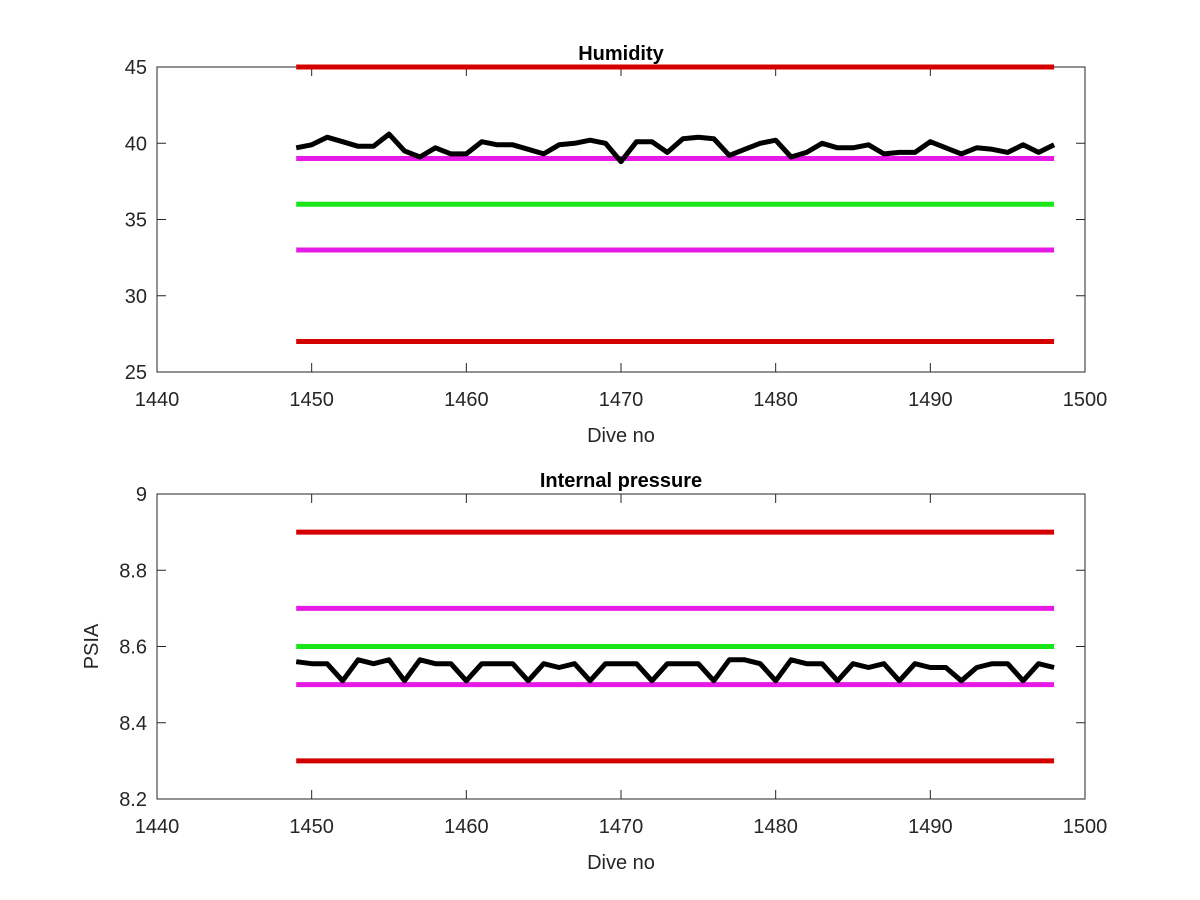 This screenshot has height=900, width=1200. I want to click on pressure-ytick-label: 8.4, so click(133, 724).